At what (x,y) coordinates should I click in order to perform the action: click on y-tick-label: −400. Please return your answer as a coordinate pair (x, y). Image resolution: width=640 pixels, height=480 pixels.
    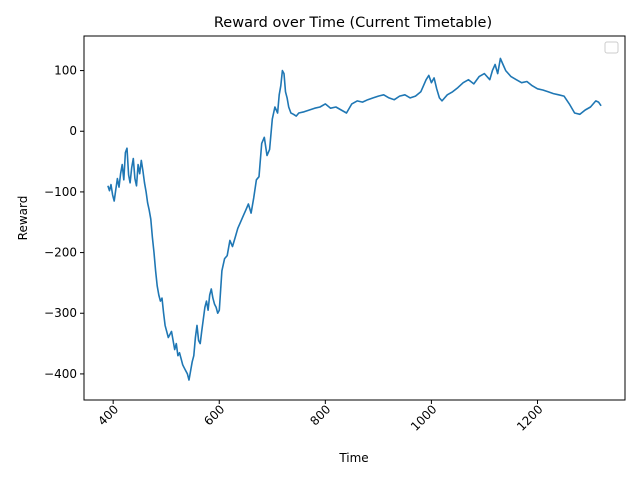
    Looking at the image, I should click on (60, 374).